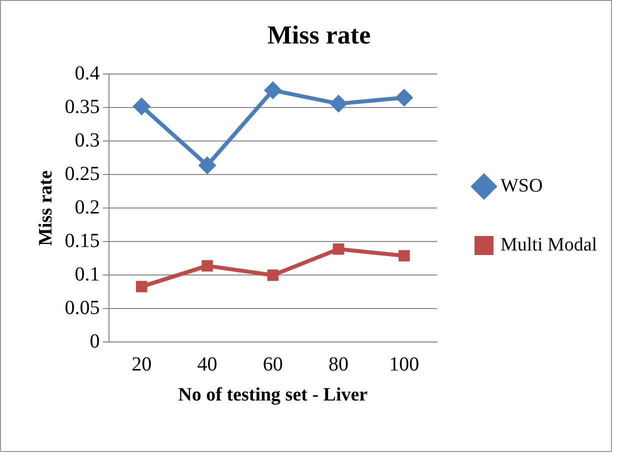 Image resolution: width=620 pixels, height=459 pixels. I want to click on x-axis-title: No of testing set - Liver, so click(273, 395).